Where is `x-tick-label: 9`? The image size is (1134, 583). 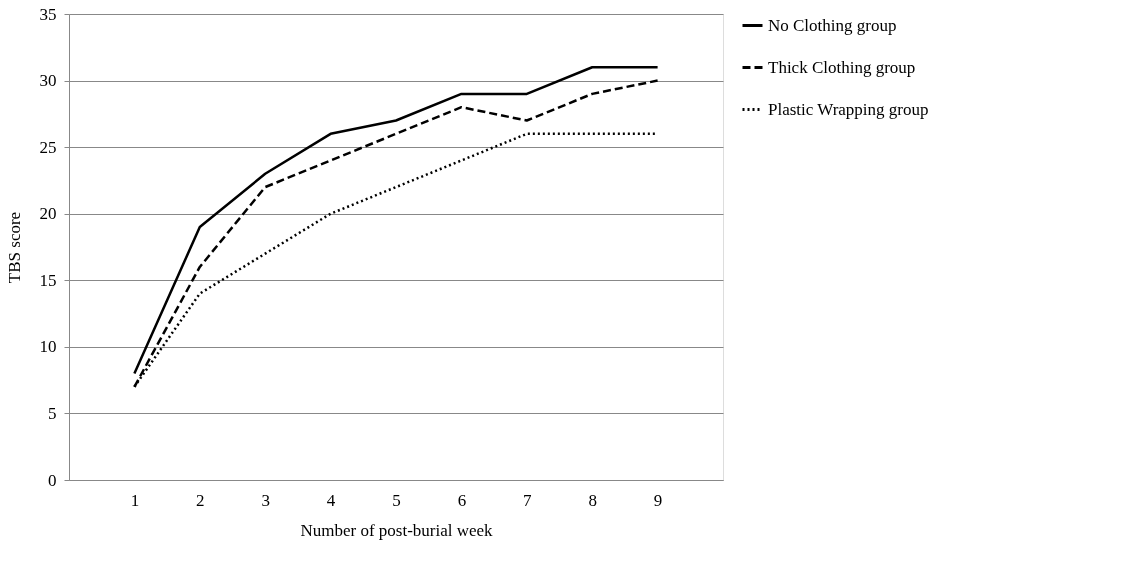
x-tick-label: 9 is located at coordinates (658, 500).